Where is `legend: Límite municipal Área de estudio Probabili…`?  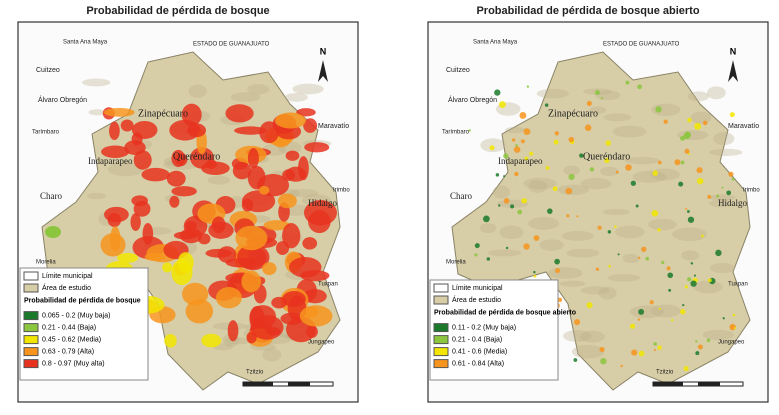 legend: Límite municipal Área de estudio Probabili… is located at coordinates (84, 324).